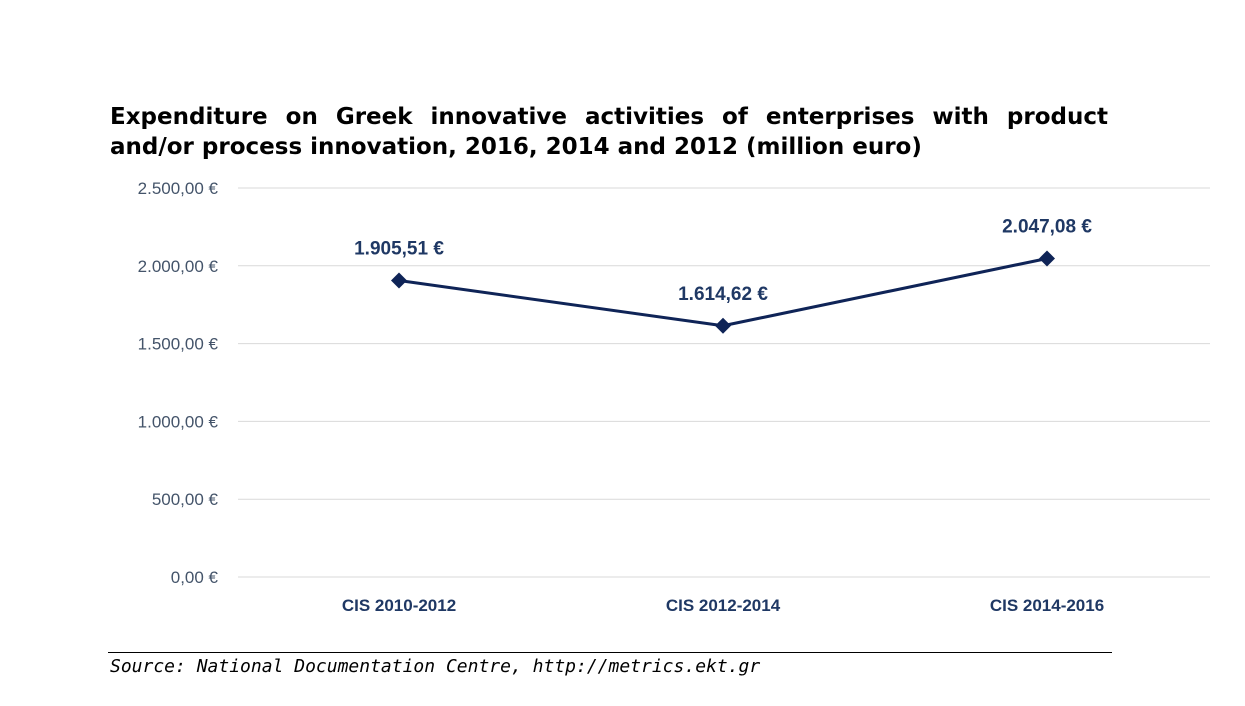 The width and height of the screenshot is (1245, 706). What do you see at coordinates (178, 188) in the screenshot?
I see `y-tick-label: 2.500,00 €` at bounding box center [178, 188].